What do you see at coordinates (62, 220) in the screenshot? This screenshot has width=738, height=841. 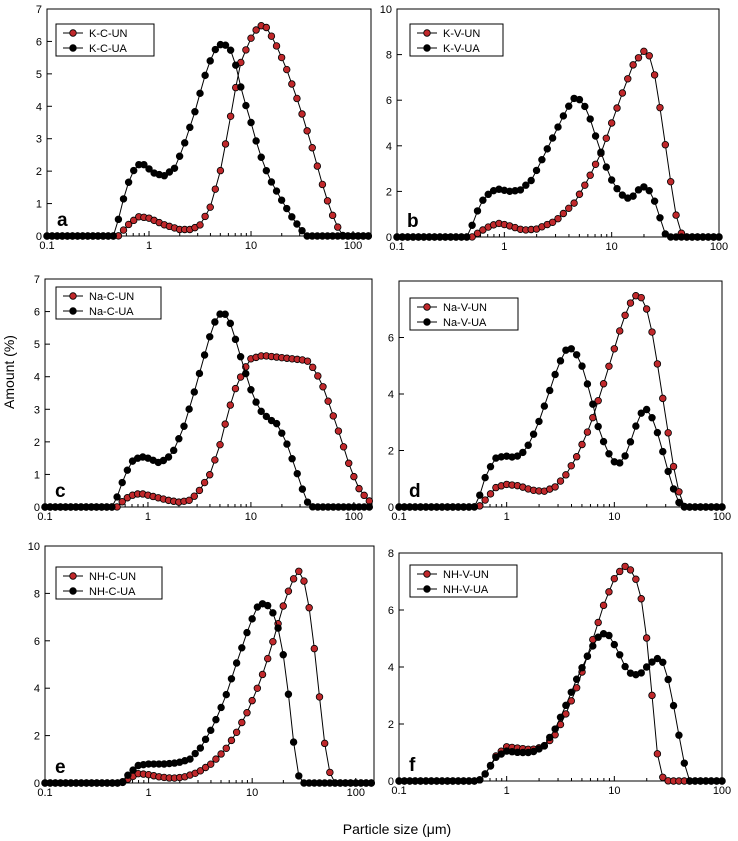 I see `panel-letter: a` at bounding box center [62, 220].